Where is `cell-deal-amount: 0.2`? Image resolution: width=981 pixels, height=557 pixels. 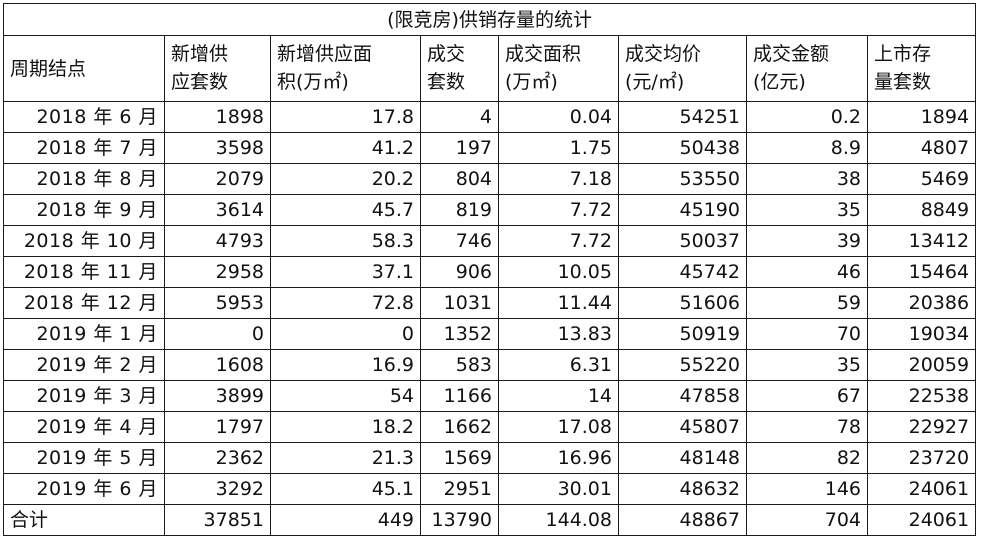 cell-deal-amount: 0.2 is located at coordinates (807, 117).